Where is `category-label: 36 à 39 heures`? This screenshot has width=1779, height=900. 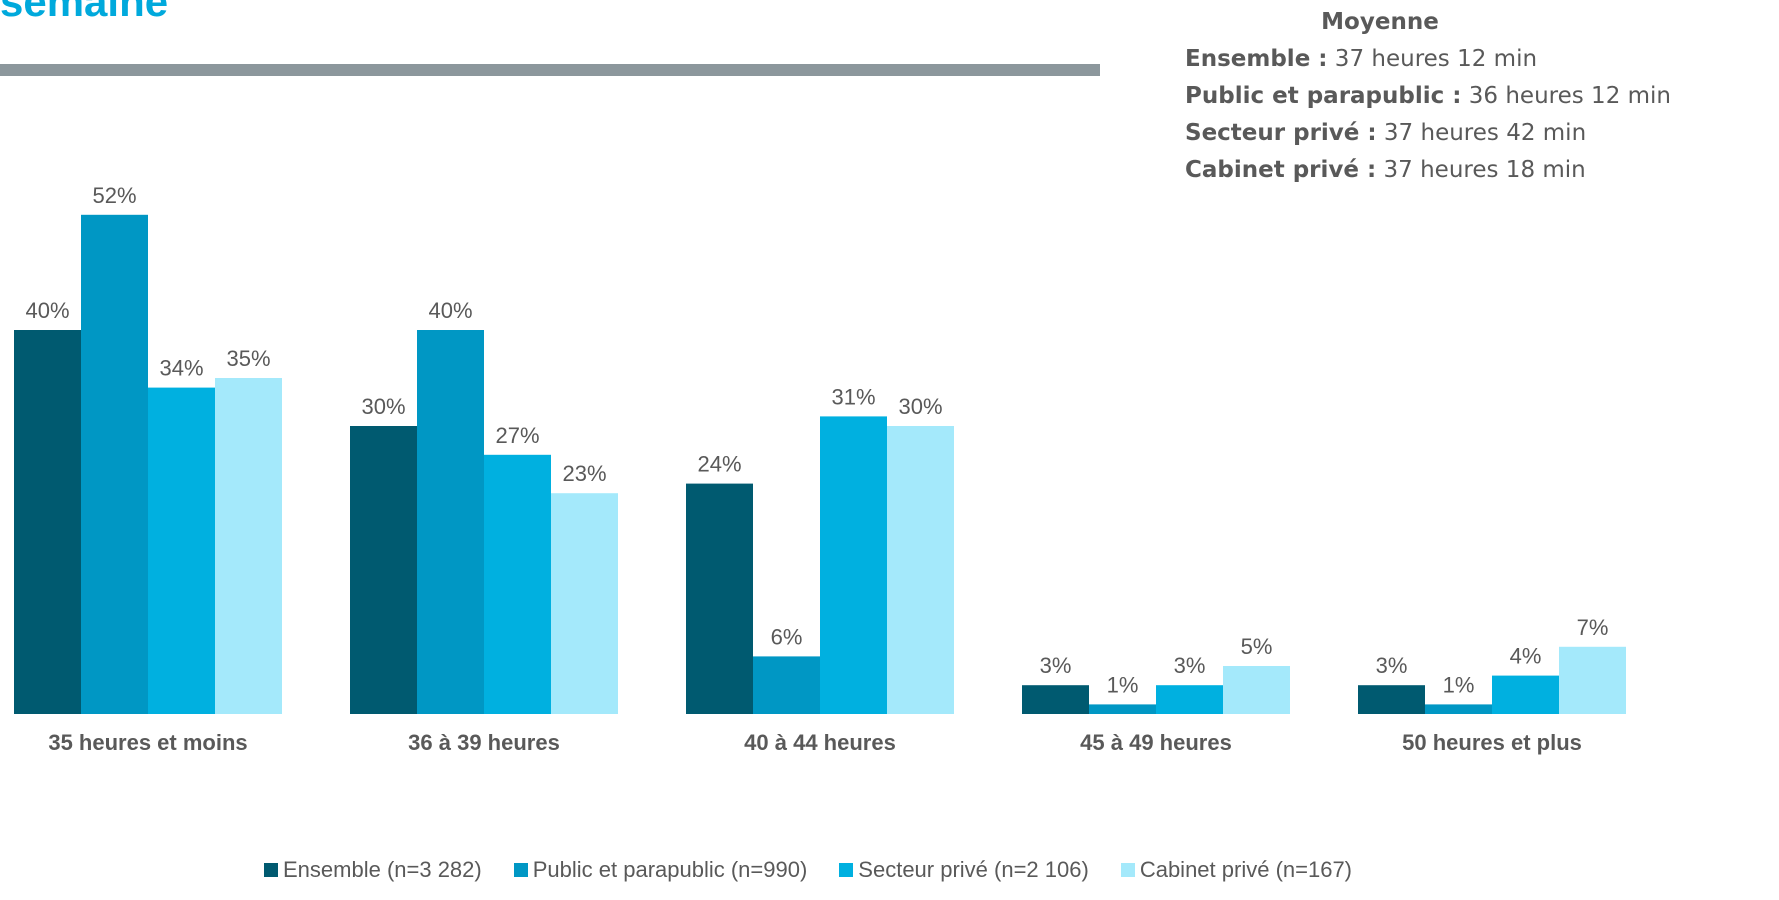
category-label: 36 à 39 heures is located at coordinates (484, 742).